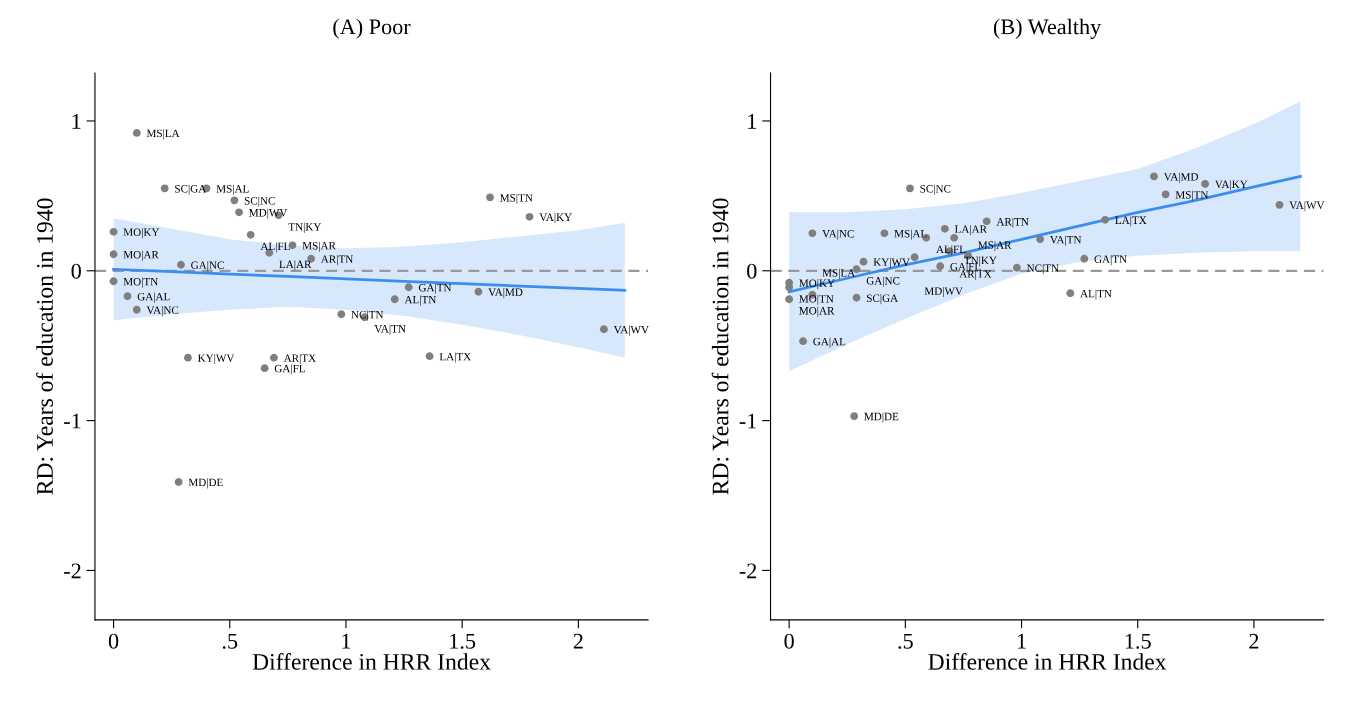 The image size is (1349, 702). Describe the element at coordinates (319, 246) in the screenshot. I see `annotation: MS|AR` at that location.